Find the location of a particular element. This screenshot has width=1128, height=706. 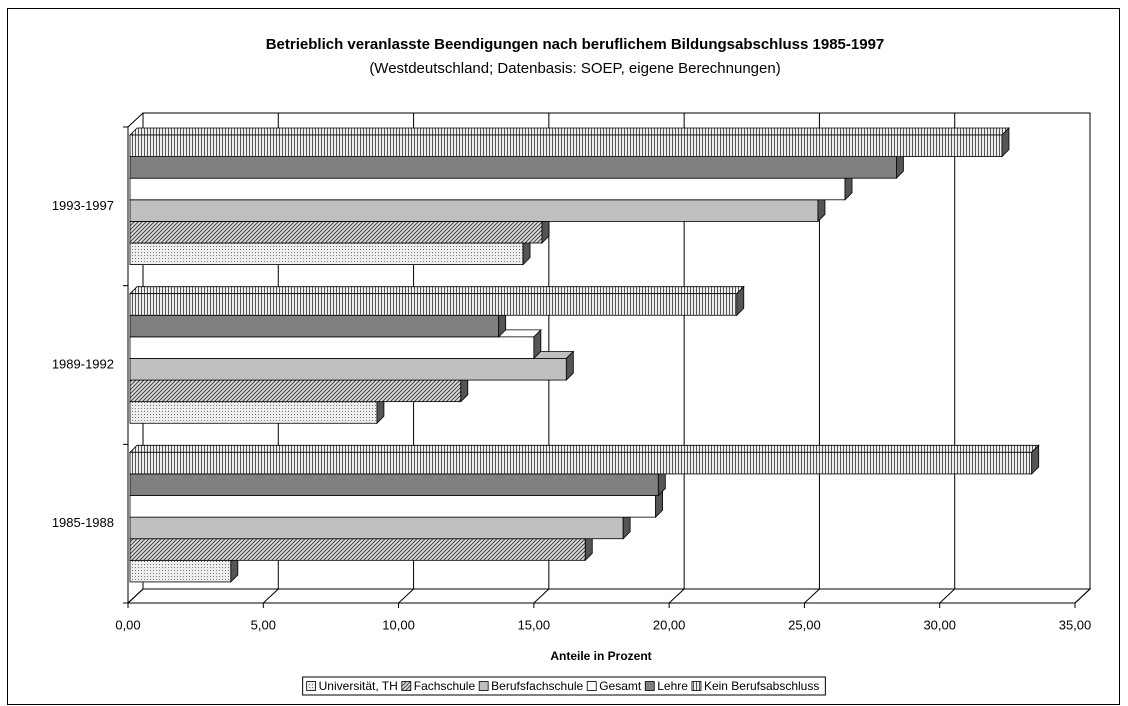

x-tick-label: 25,00 is located at coordinates (804, 624).